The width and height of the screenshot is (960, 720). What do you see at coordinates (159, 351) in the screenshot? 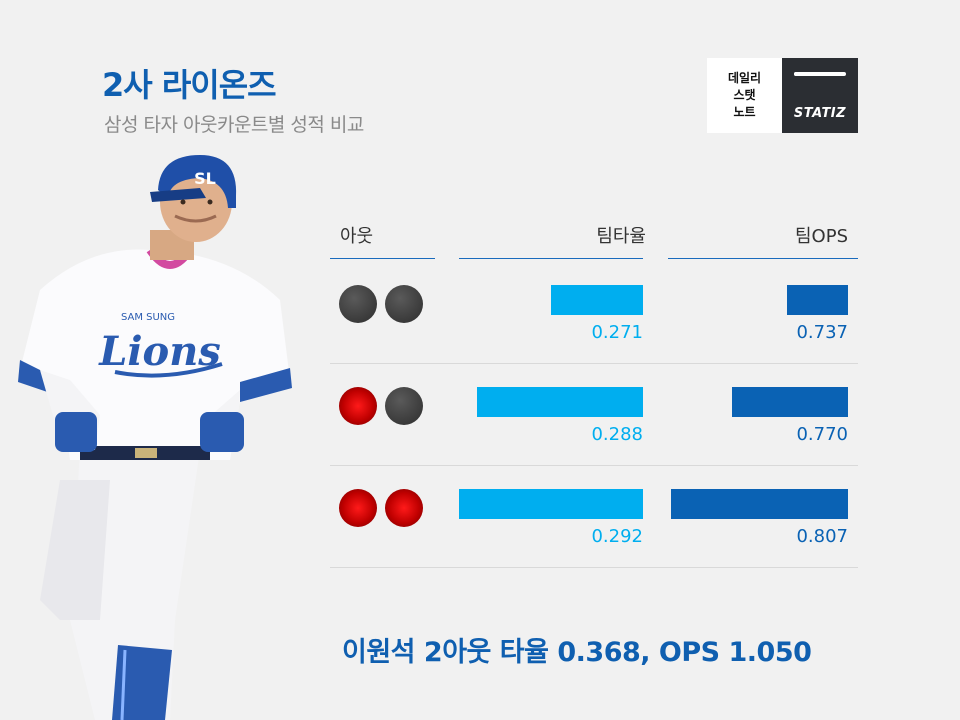
I see `svg-text: Lions` at bounding box center [159, 351].